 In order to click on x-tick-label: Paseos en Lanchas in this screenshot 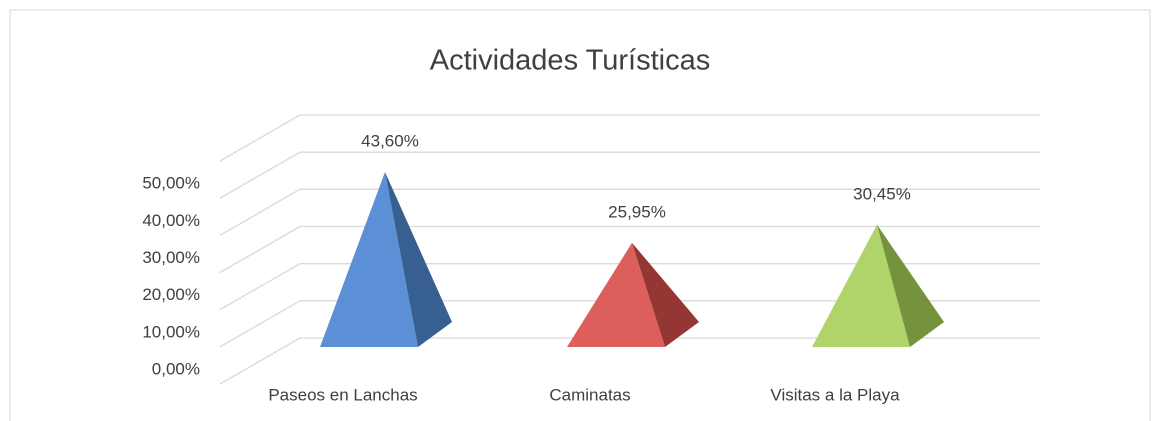, I will do `click(342, 394)`.